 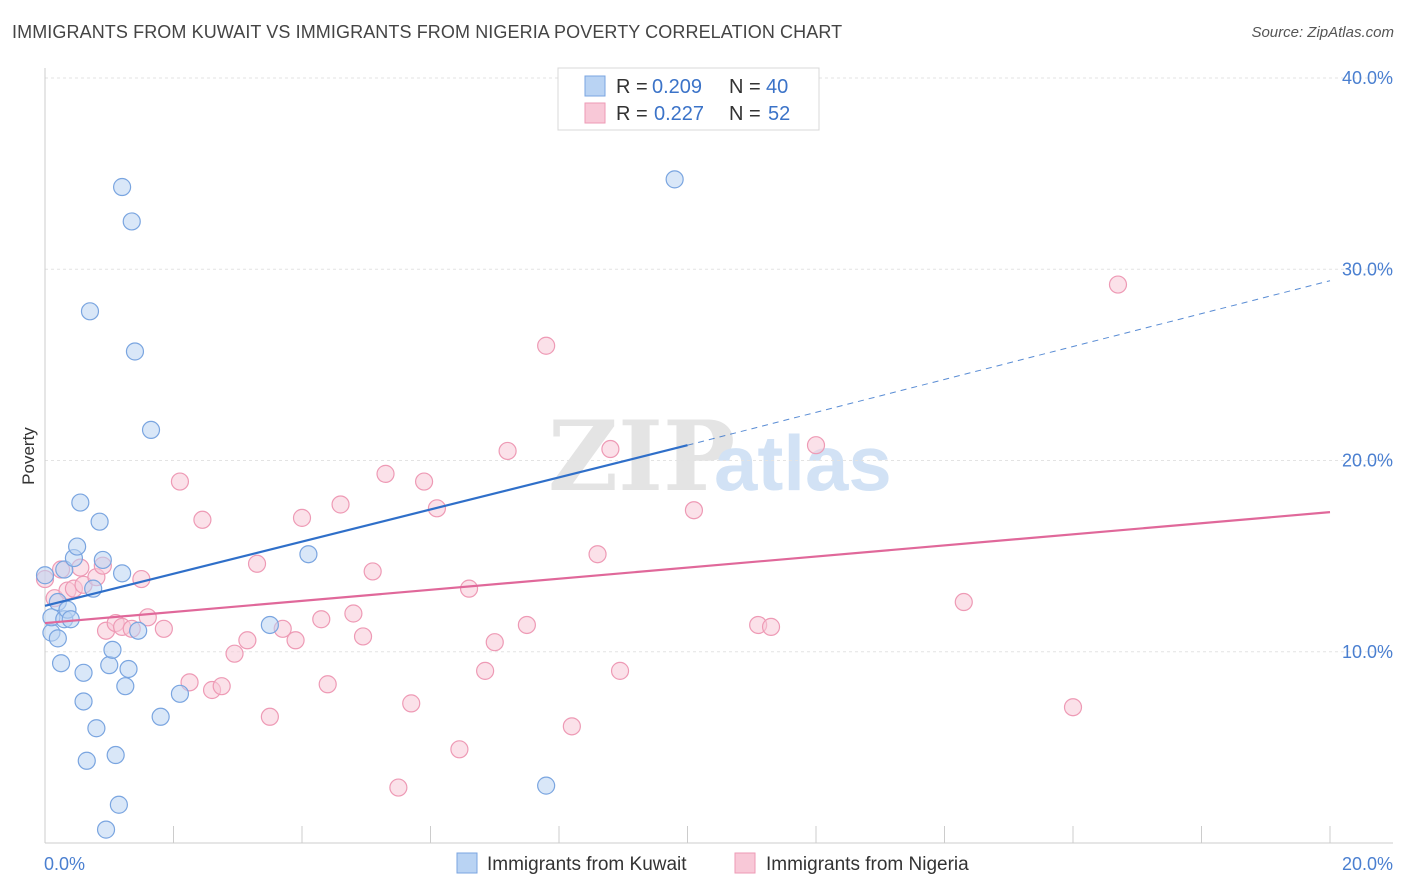 I want to click on kuwait-r-value: 0.209, so click(x=677, y=87).